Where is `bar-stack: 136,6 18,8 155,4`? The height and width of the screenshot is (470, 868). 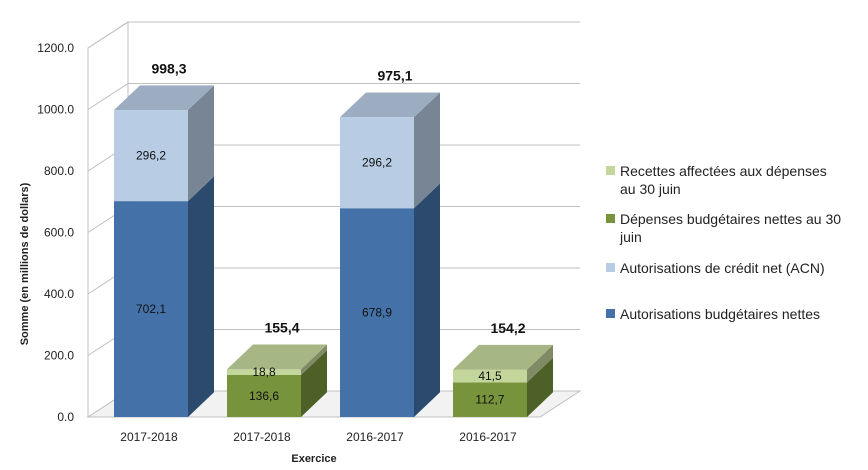
bar-stack: 136,6 18,8 155,4 is located at coordinates (277, 368).